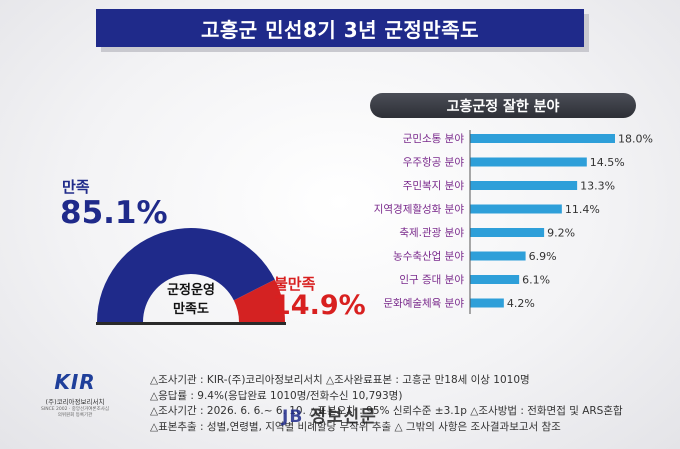 The width and height of the screenshot is (680, 449). I want to click on bar-value-label: 6.9%, so click(543, 256).